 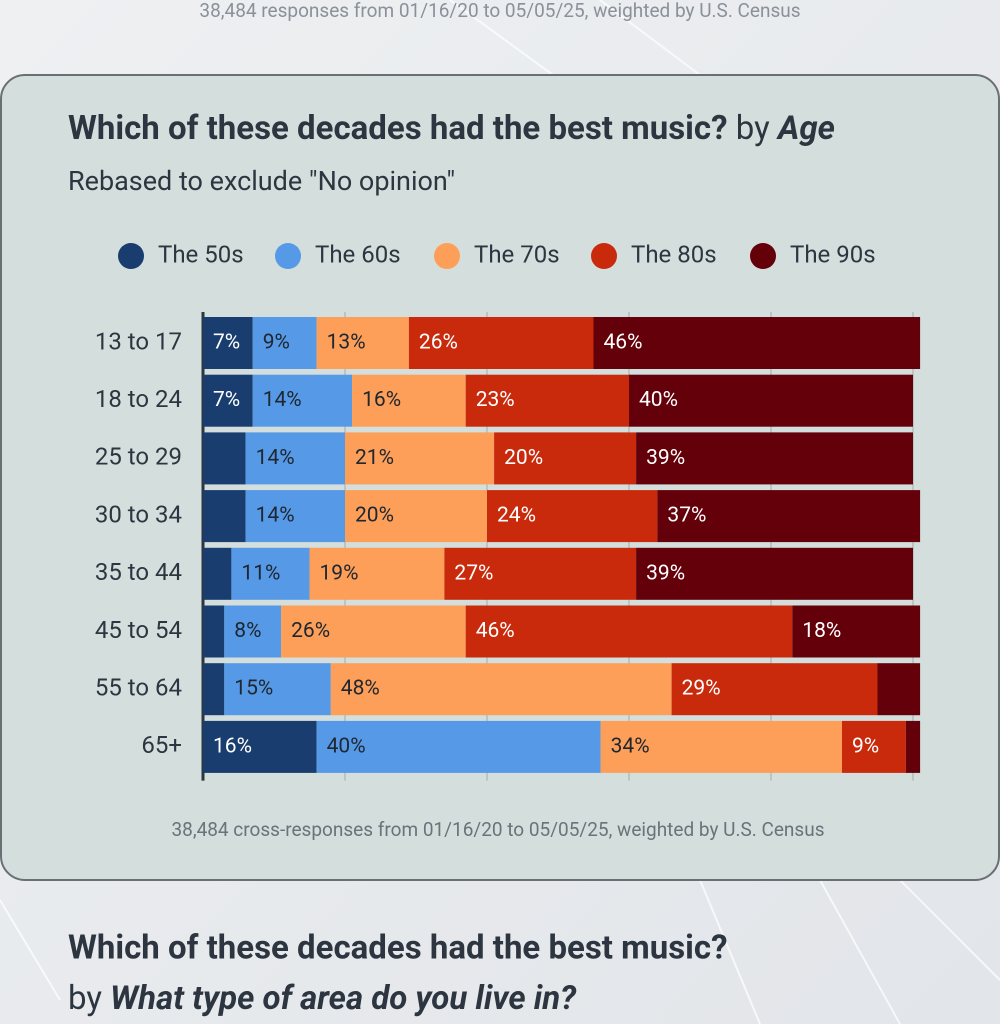 I want to click on title-by: by, so click(x=753, y=128).